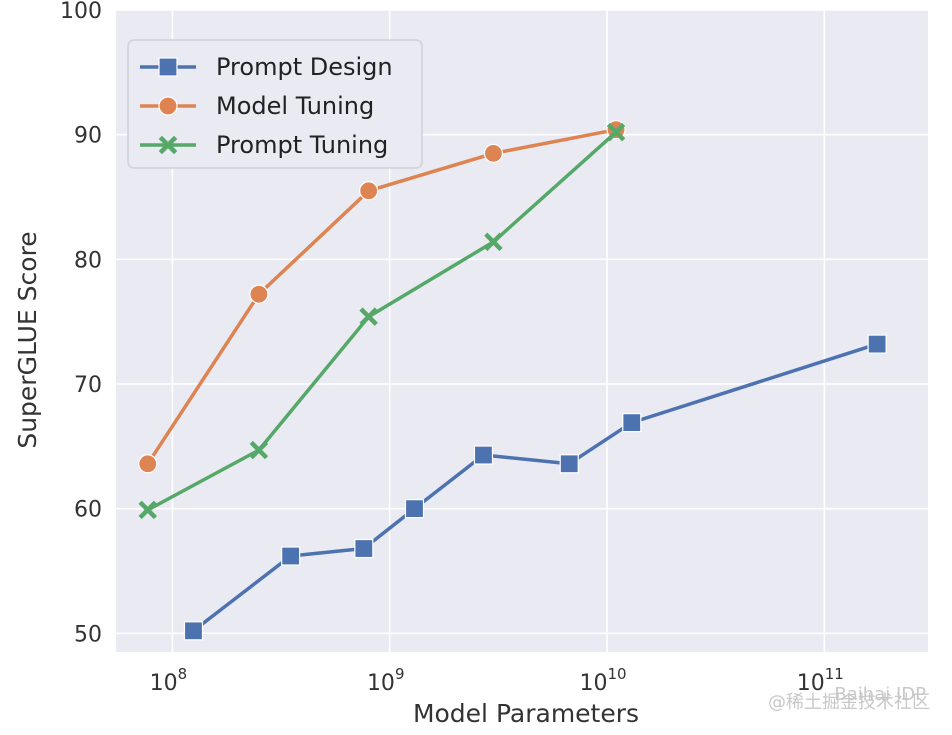 Image resolution: width=952 pixels, height=735 pixels. I want to click on x-tick-exponent: 10, so click(616, 674).